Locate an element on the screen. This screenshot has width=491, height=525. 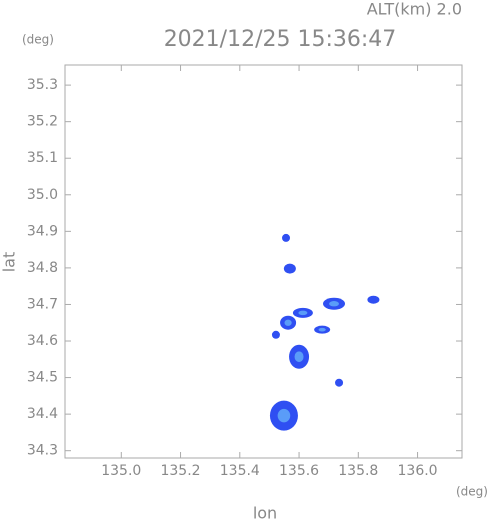
y-tick-label: 34.6 is located at coordinates (42, 341).